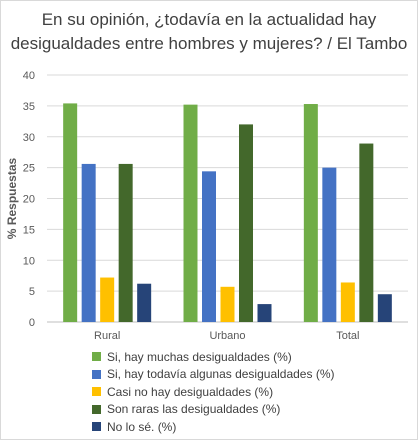 The width and height of the screenshot is (418, 440). I want to click on x-category-label: Total, so click(347, 336).